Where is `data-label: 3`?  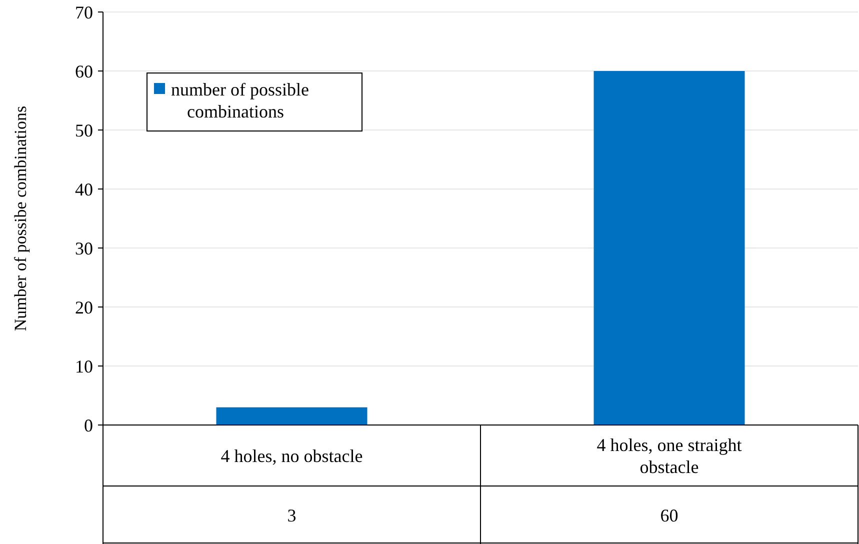 data-label: 3 is located at coordinates (291, 515).